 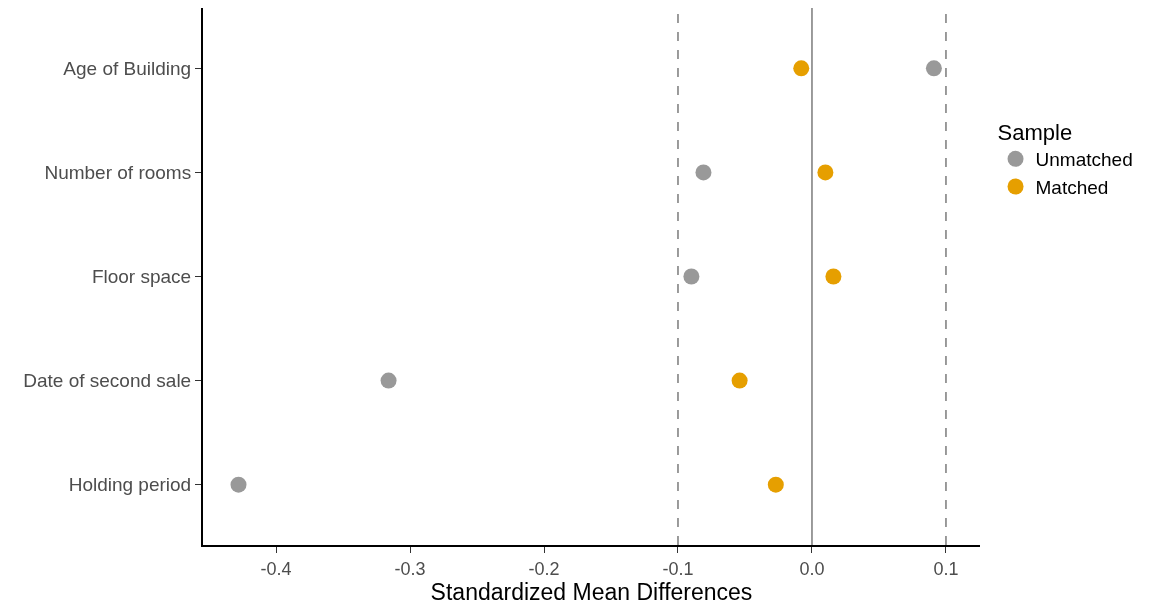 I want to click on y-tick-label: Age of Building, so click(x=127, y=69).